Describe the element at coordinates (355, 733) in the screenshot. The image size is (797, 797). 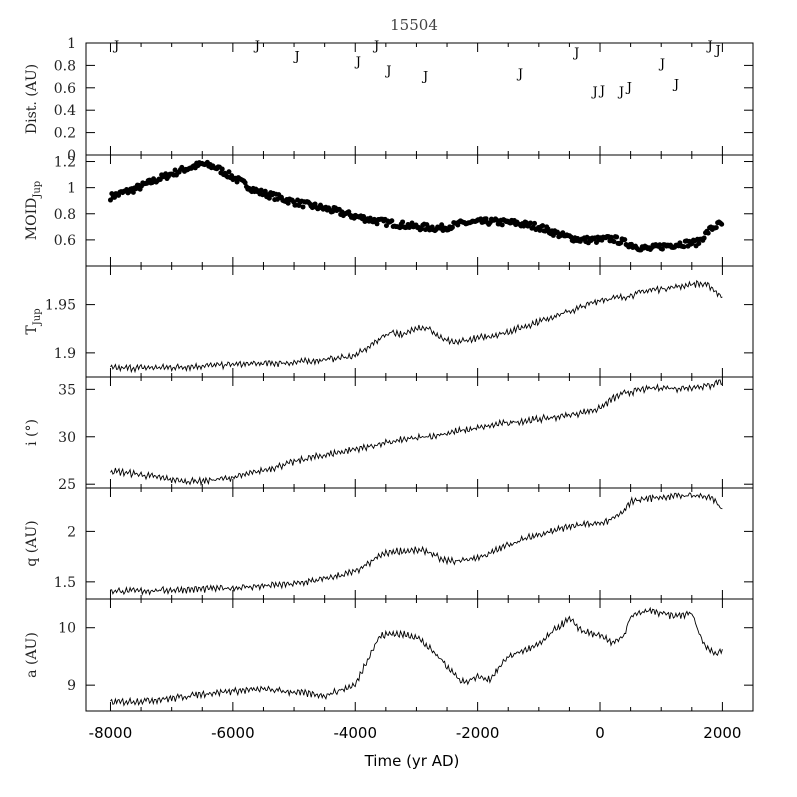
I see `x-tick-label: -4000` at that location.